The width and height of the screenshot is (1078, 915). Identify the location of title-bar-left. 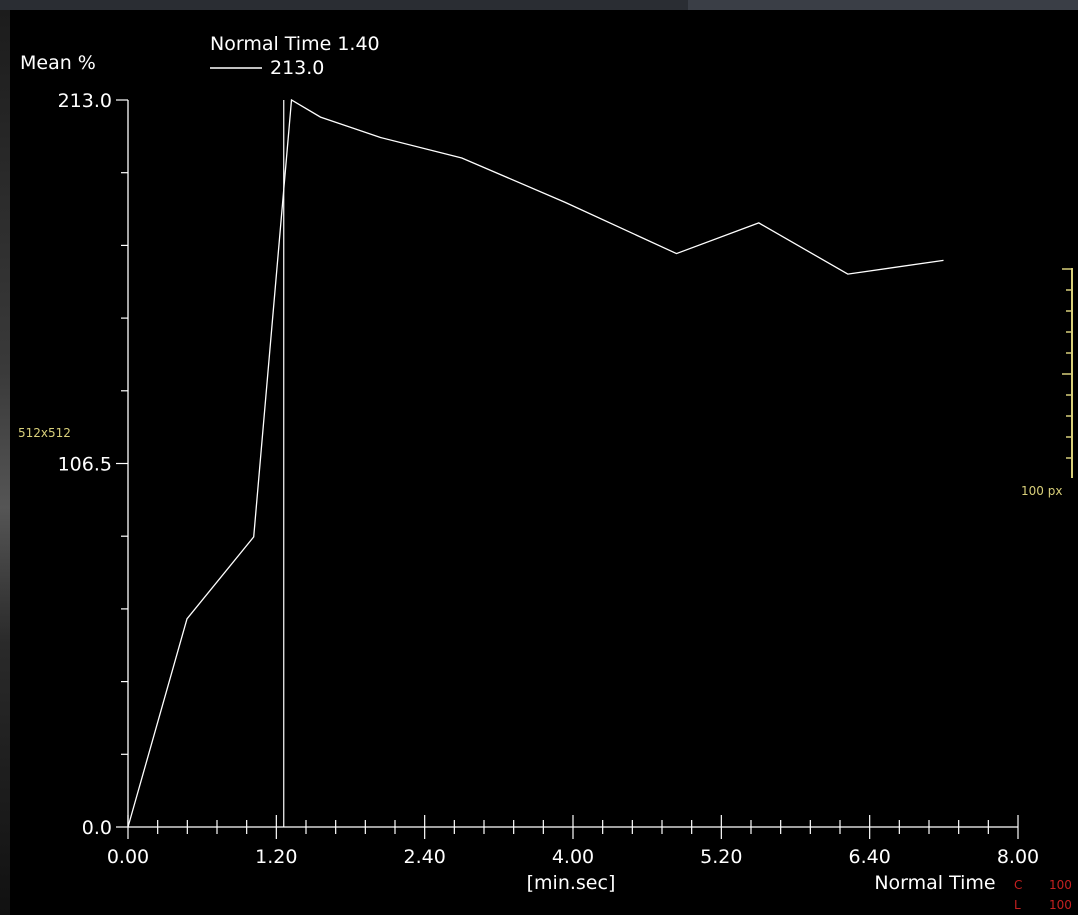
(344, 5).